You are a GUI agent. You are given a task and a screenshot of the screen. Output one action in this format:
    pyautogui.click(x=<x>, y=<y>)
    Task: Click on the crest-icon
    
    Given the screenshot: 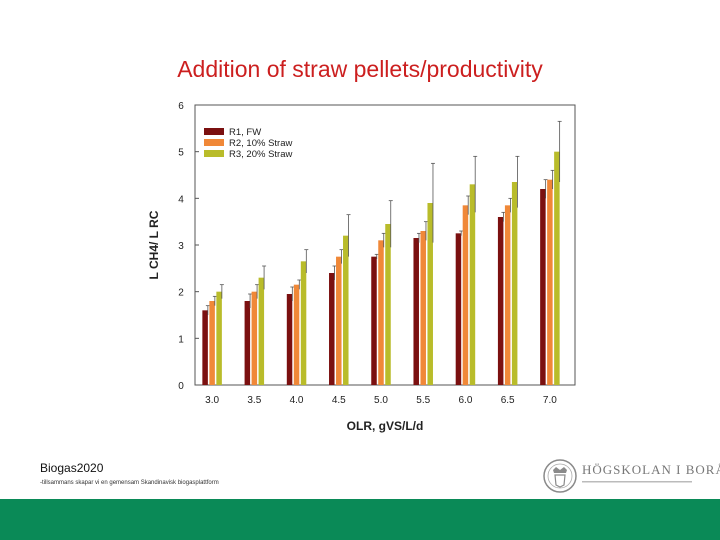 What is the action you would take?
    pyautogui.click(x=560, y=476)
    